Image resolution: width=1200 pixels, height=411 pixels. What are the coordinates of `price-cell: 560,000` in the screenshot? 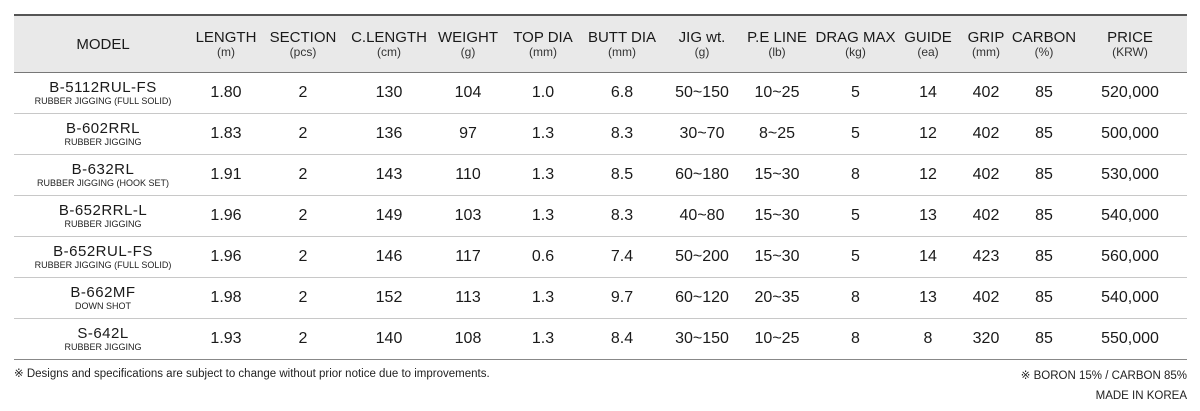 It's located at (1130, 256).